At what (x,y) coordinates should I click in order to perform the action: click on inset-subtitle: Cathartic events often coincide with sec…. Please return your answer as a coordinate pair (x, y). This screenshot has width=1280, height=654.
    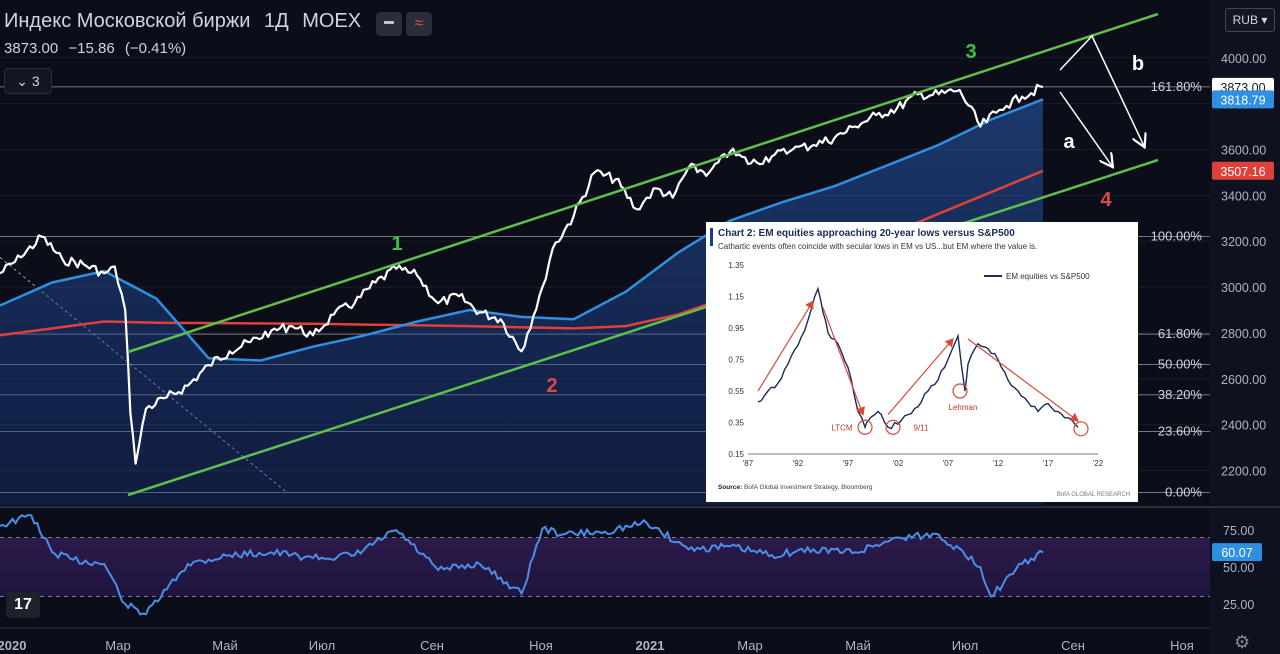
    Looking at the image, I should click on (878, 246).